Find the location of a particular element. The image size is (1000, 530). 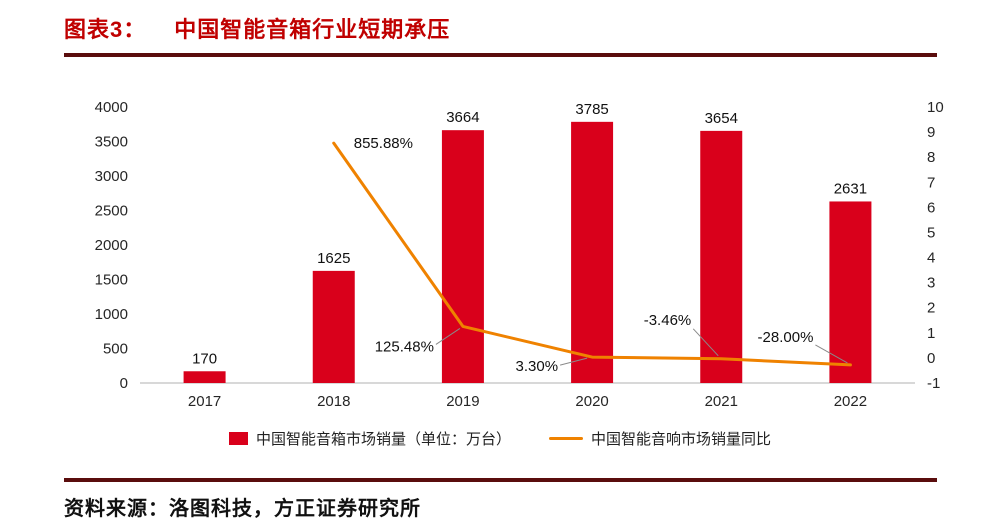

left-axis-tick: 1000 is located at coordinates (111, 314).